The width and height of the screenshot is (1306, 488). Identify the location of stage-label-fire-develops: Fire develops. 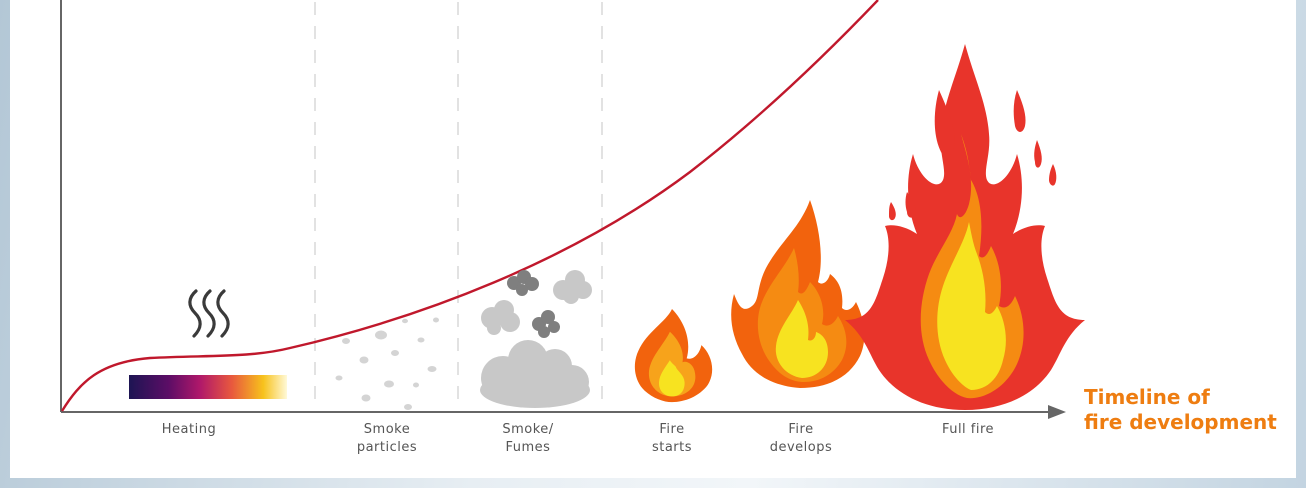
(801, 439).